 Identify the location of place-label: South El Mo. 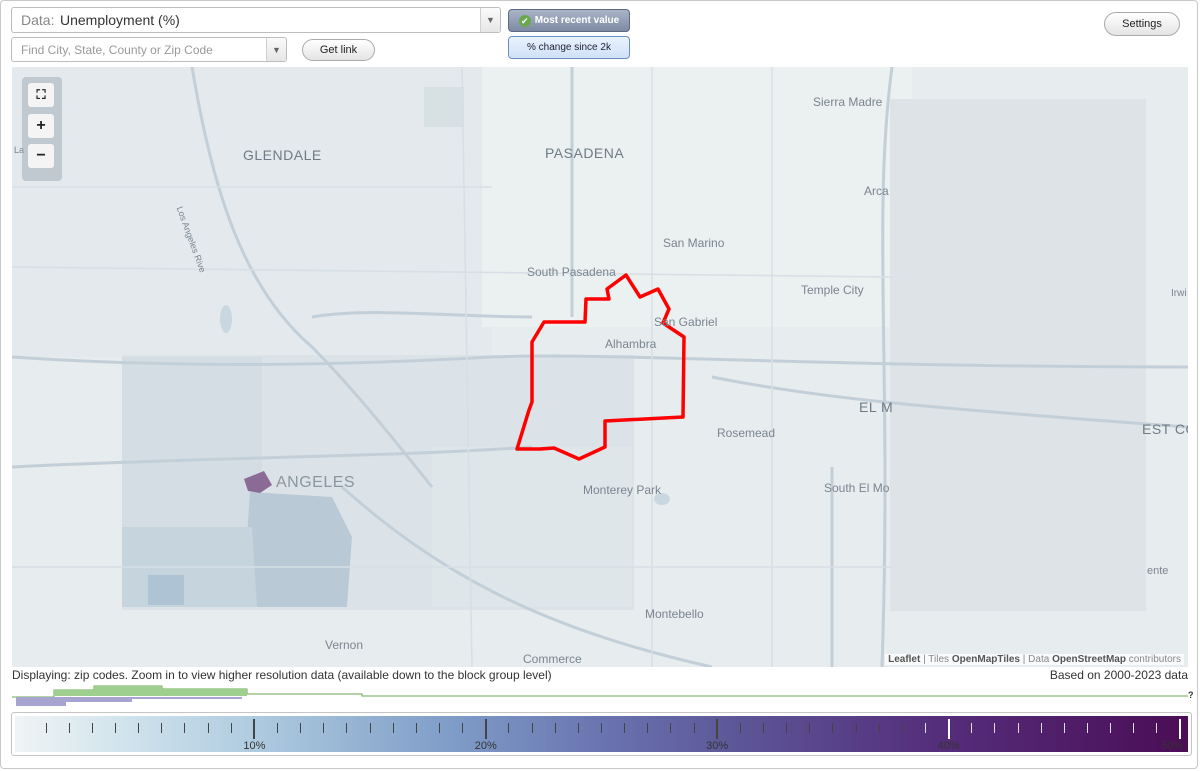
(857, 488).